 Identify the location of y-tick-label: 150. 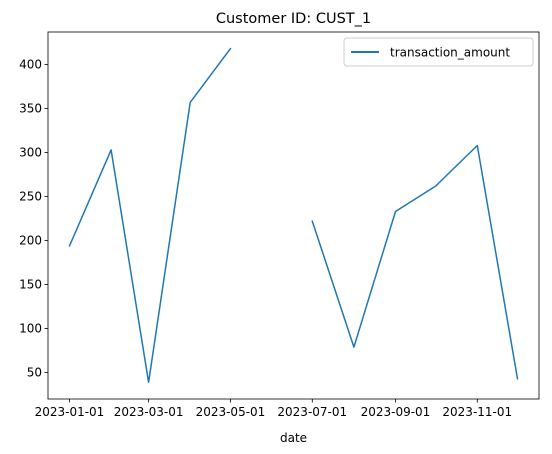
(30, 285).